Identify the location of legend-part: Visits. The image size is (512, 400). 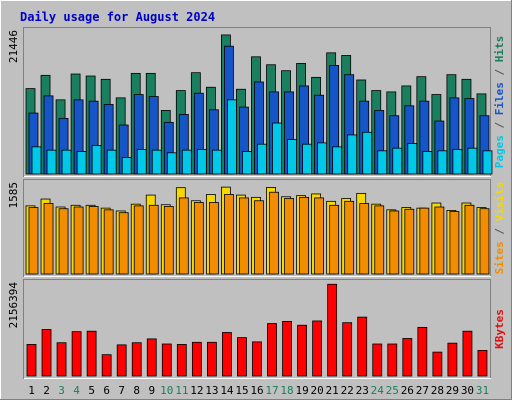
(499, 202).